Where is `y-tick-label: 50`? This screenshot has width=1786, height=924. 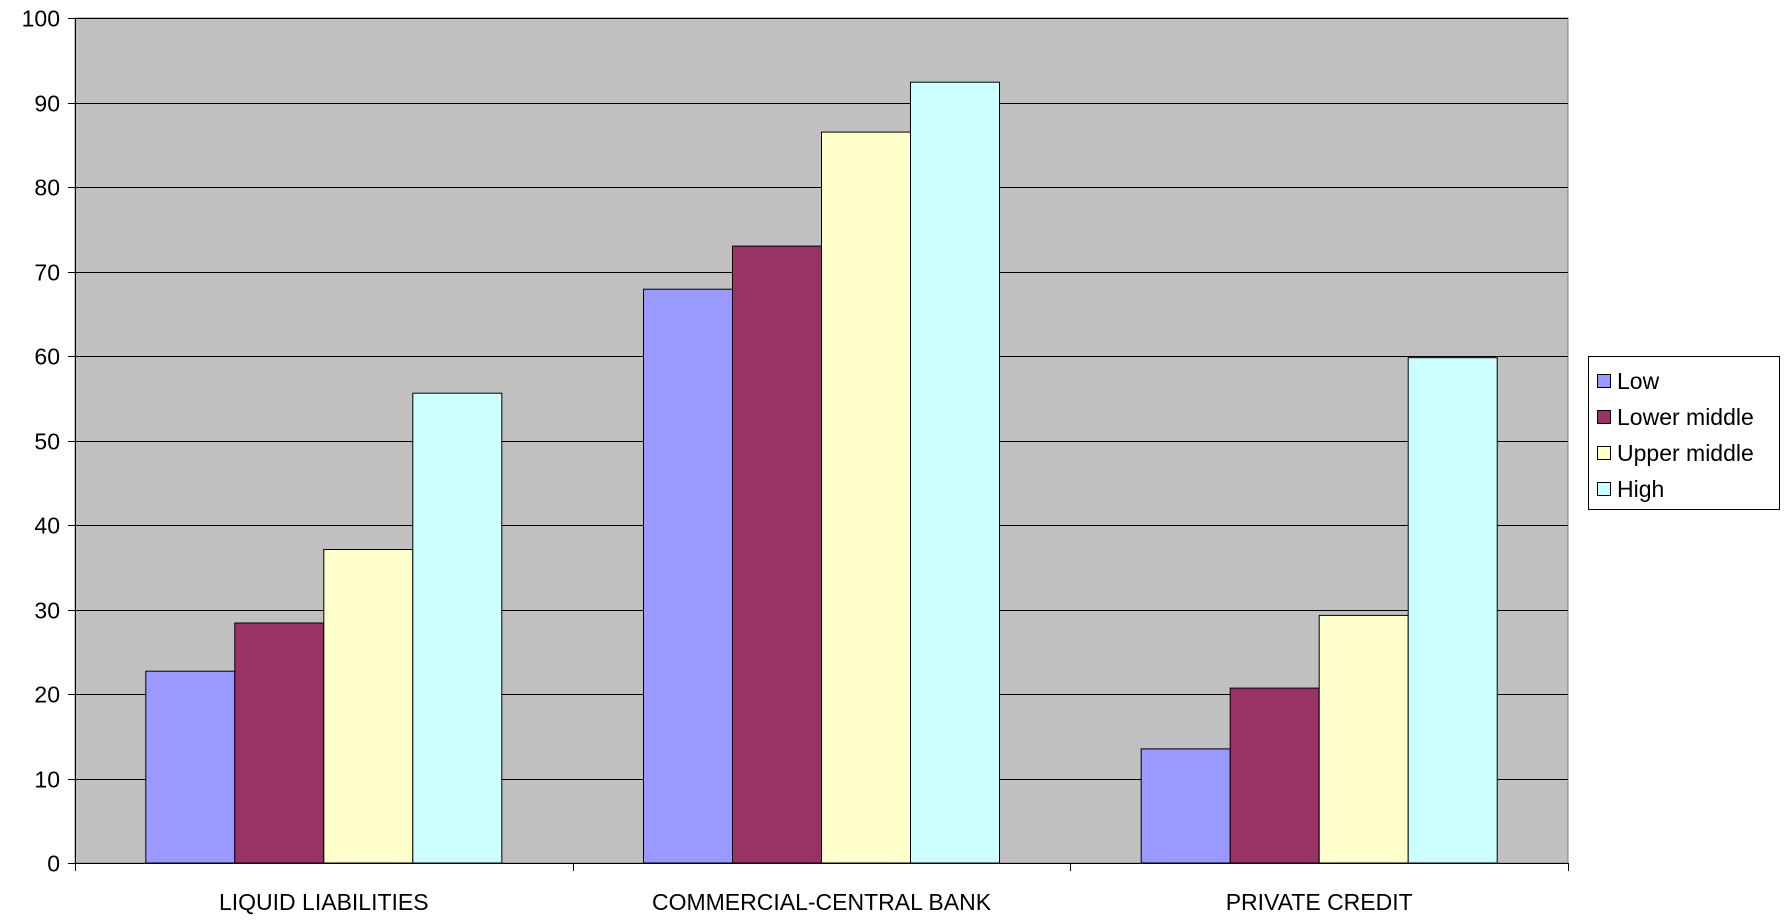 y-tick-label: 50 is located at coordinates (47, 442).